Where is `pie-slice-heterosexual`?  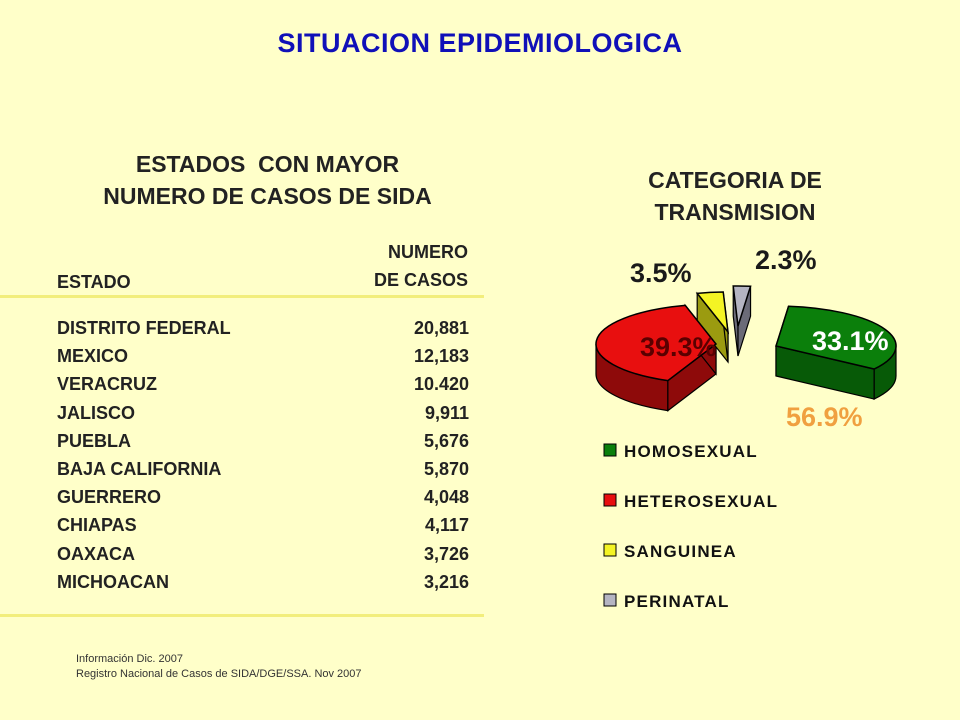 pie-slice-heterosexual is located at coordinates (656, 343).